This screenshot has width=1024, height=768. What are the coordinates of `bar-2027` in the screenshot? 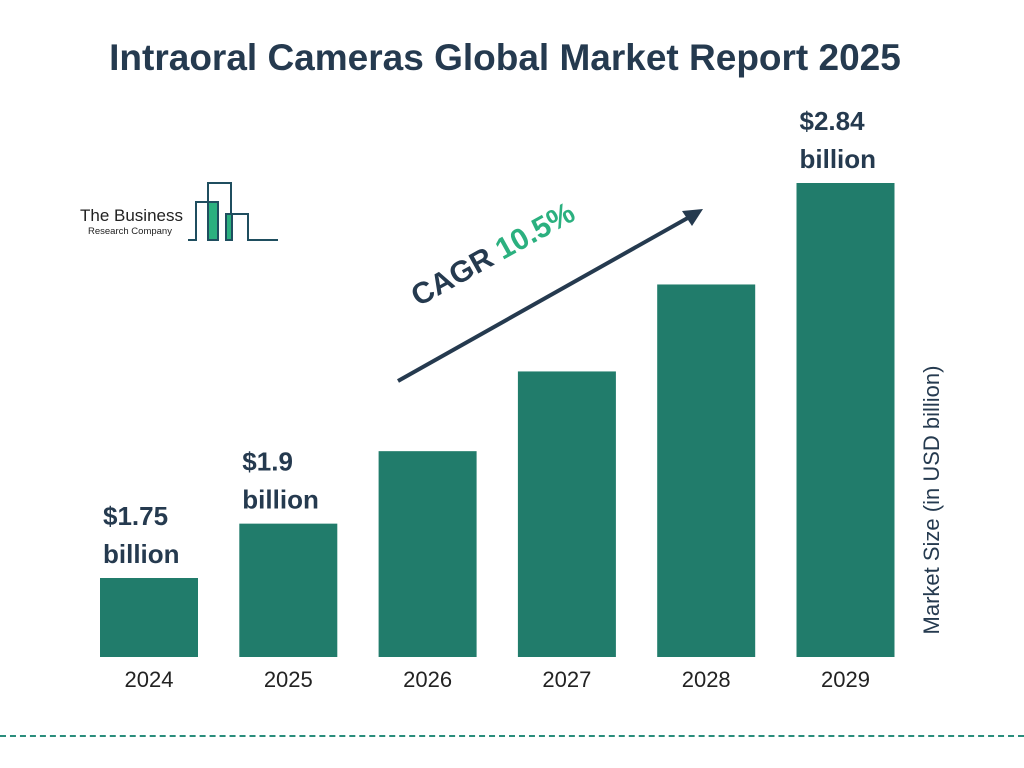 It's located at (566, 514).